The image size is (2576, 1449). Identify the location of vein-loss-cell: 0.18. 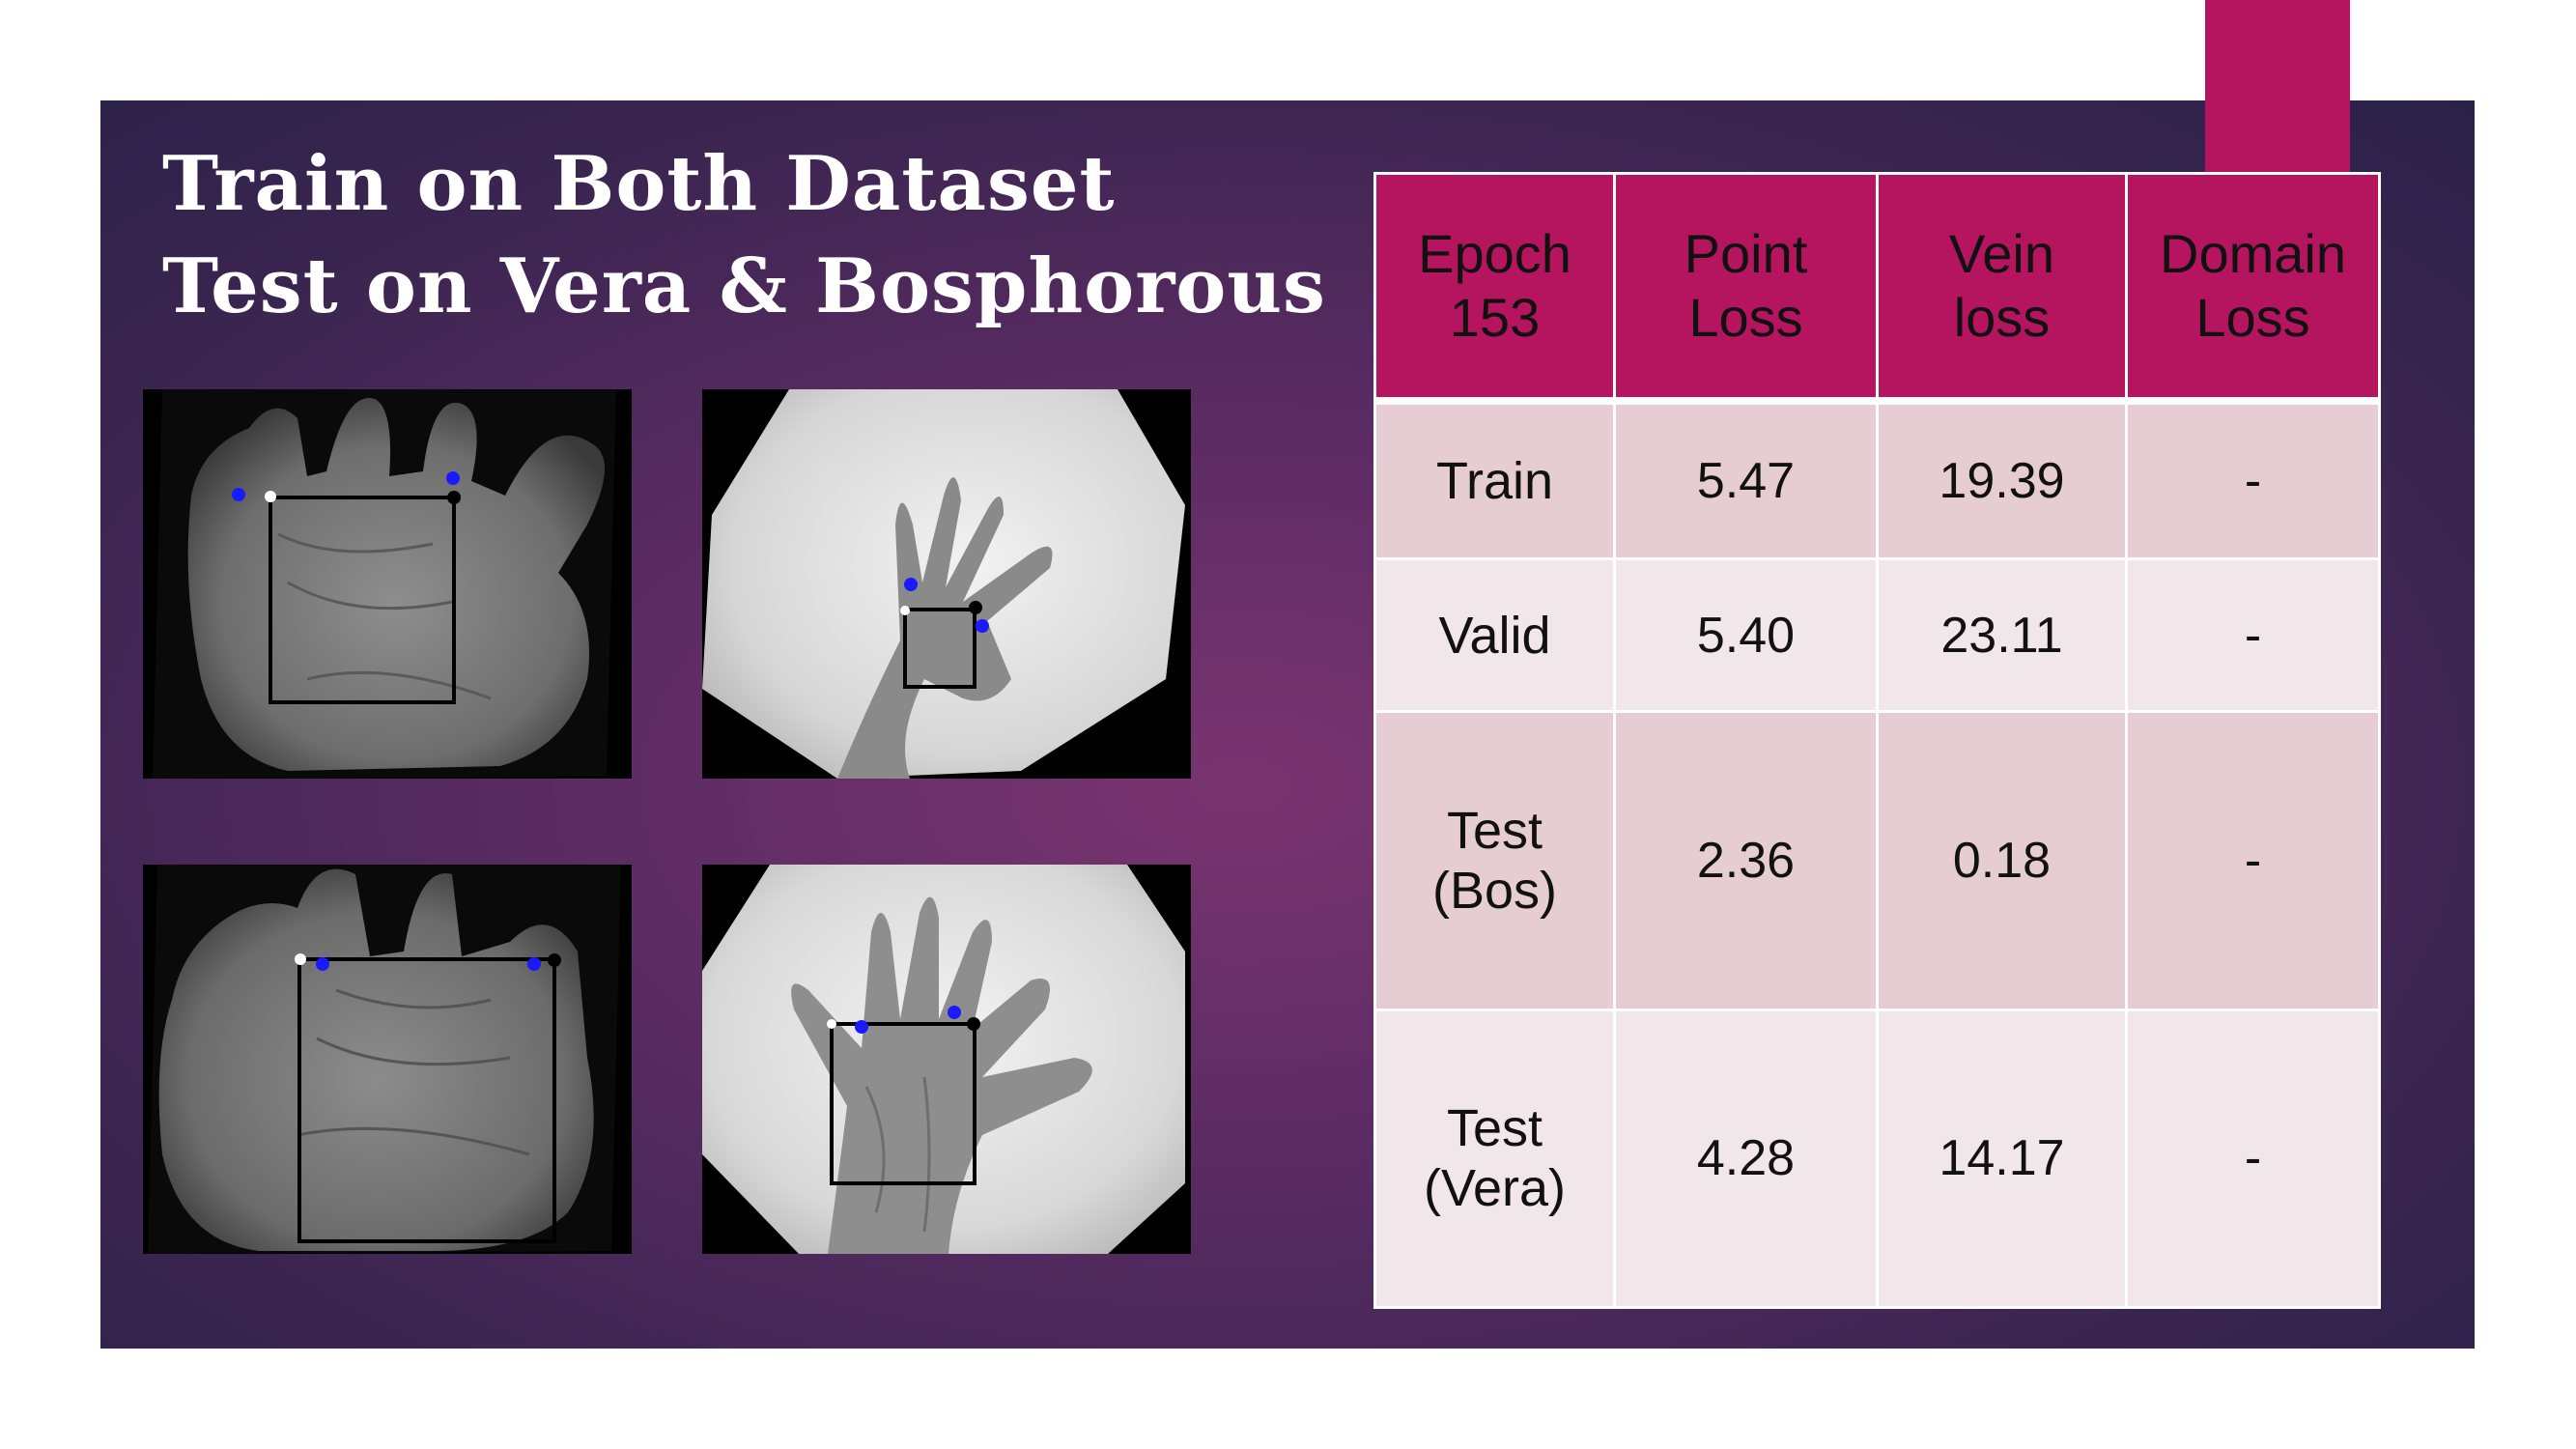
(2002, 860).